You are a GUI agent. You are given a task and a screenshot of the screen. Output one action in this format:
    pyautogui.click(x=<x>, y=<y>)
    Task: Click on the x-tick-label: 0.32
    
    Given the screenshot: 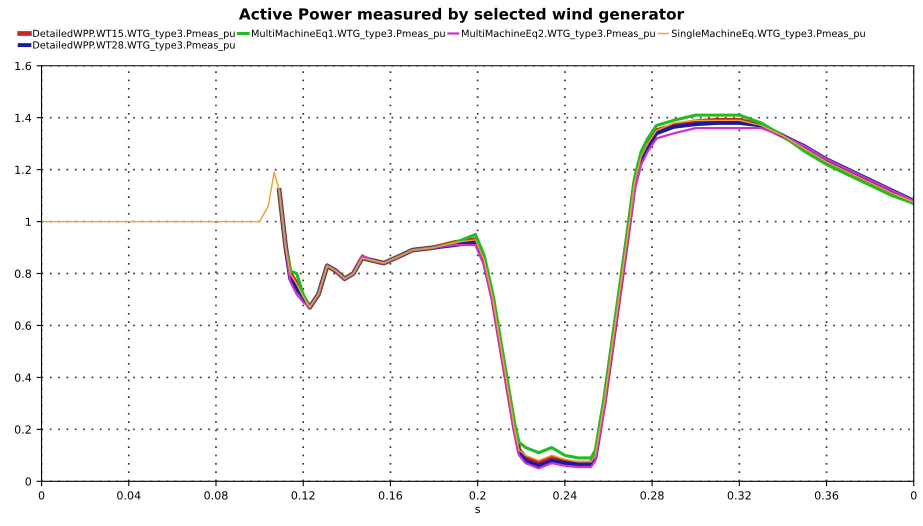 What is the action you would take?
    pyautogui.click(x=739, y=495)
    